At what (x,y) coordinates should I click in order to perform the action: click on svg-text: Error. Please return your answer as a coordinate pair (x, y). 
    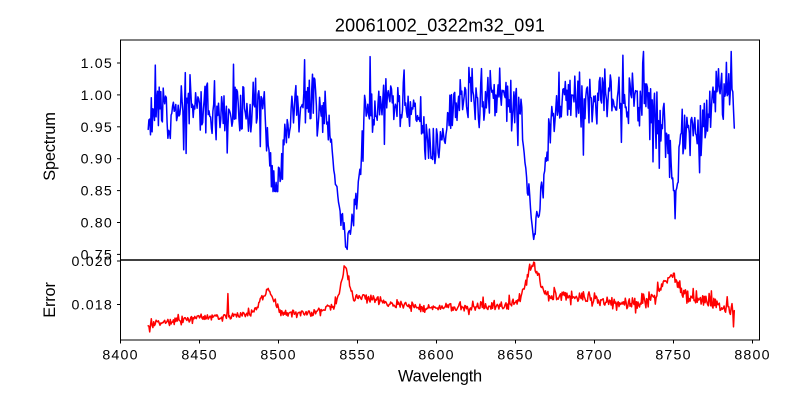
    Looking at the image, I should click on (50, 300).